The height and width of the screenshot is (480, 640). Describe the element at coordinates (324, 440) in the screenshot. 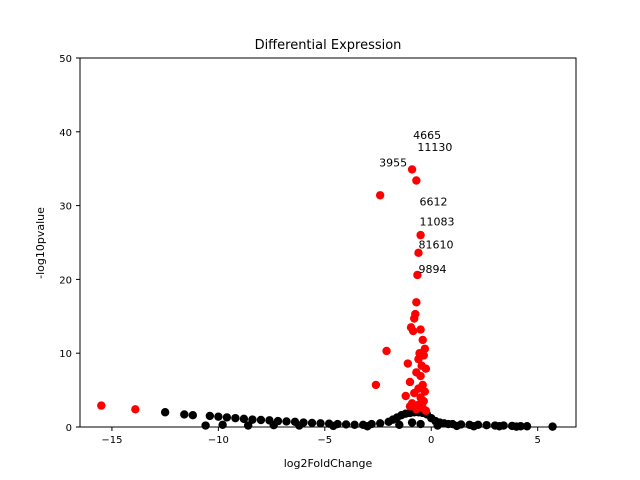

I see `x-tick-label: −5` at that location.